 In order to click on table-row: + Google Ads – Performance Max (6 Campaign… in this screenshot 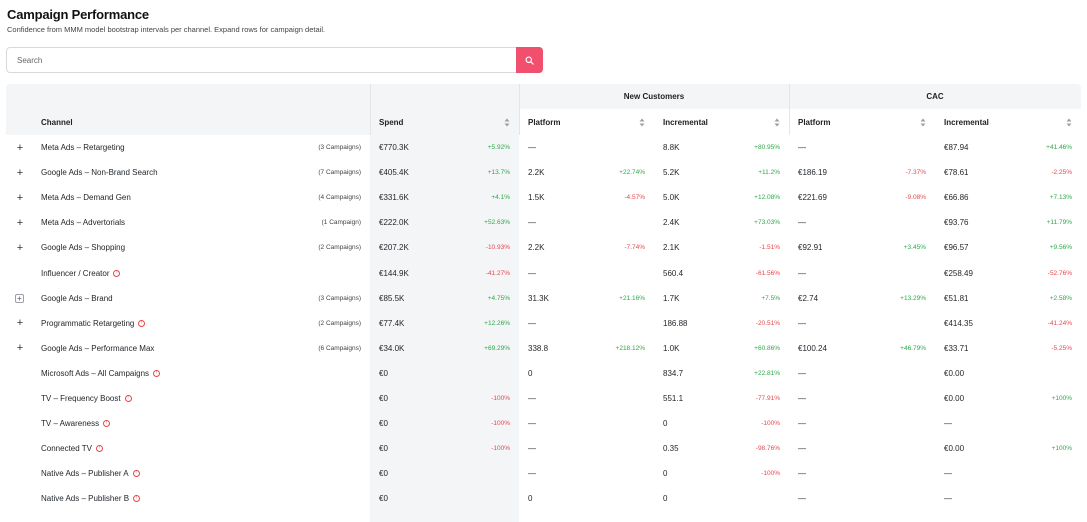, I will do `click(543, 348)`.